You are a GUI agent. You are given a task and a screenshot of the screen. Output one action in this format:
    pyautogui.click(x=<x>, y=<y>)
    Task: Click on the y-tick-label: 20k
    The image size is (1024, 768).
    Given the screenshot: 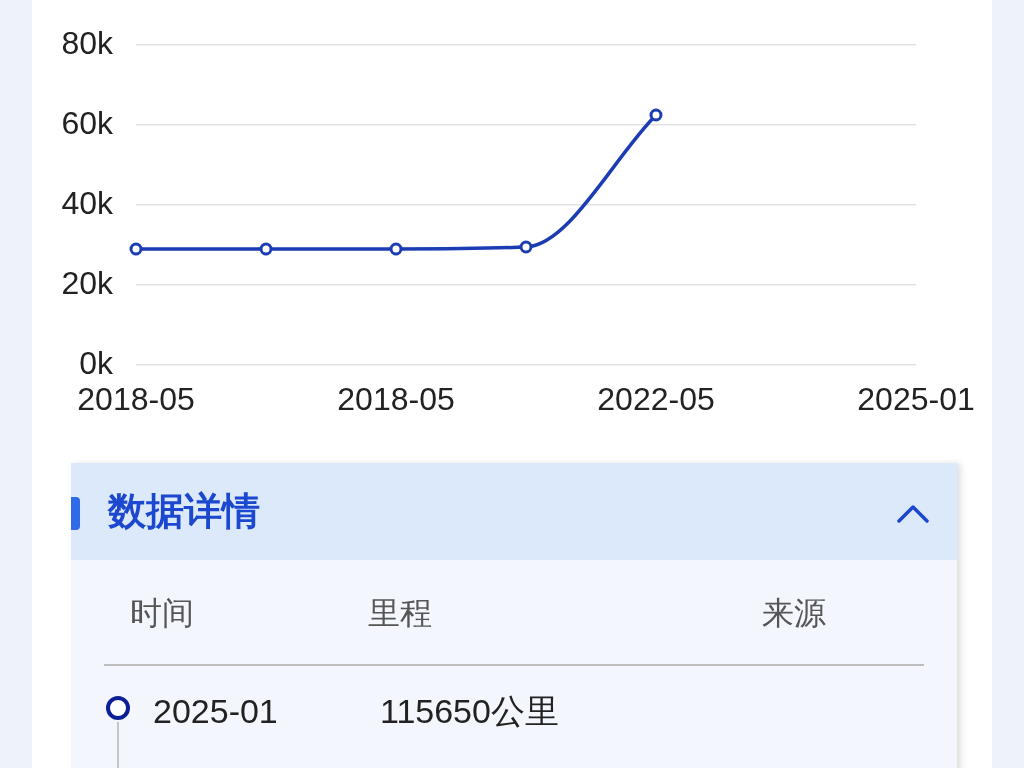 What is the action you would take?
    pyautogui.click(x=87, y=282)
    